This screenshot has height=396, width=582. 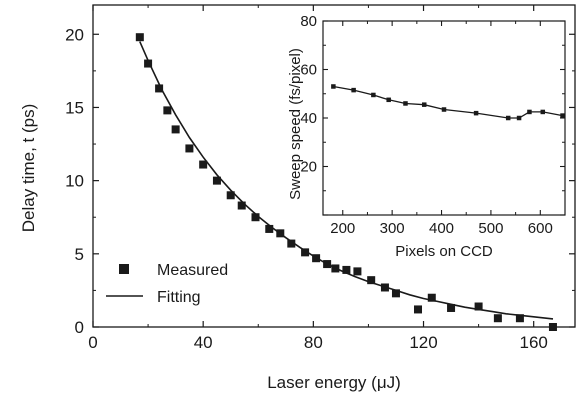 I want to click on main-x-axis-title: Laser energy (μJ), so click(x=334, y=382).